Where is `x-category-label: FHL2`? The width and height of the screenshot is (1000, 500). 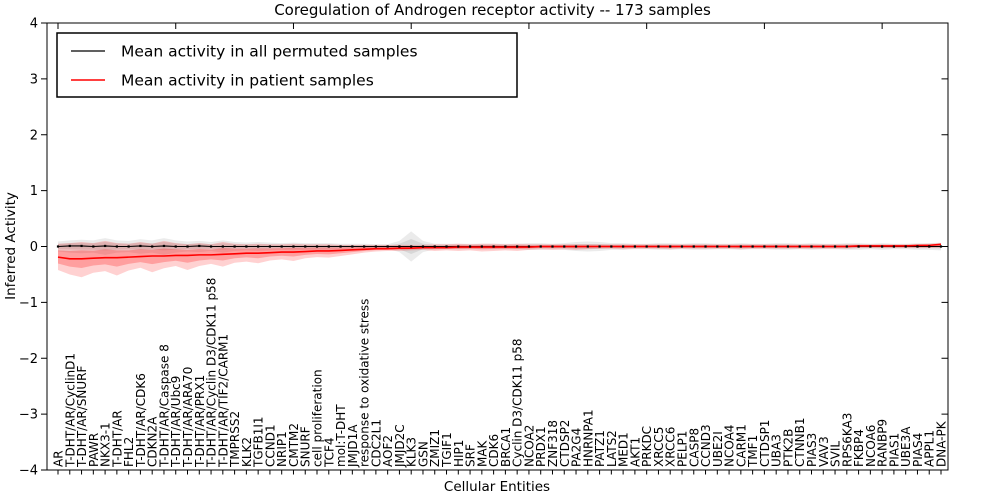 x-category-label: FHL2 is located at coordinates (129, 452).